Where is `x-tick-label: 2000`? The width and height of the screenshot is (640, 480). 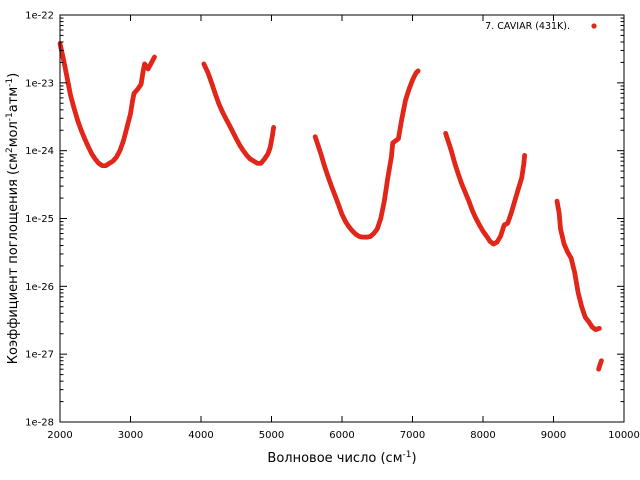 x-tick-label: 2000 is located at coordinates (59, 435).